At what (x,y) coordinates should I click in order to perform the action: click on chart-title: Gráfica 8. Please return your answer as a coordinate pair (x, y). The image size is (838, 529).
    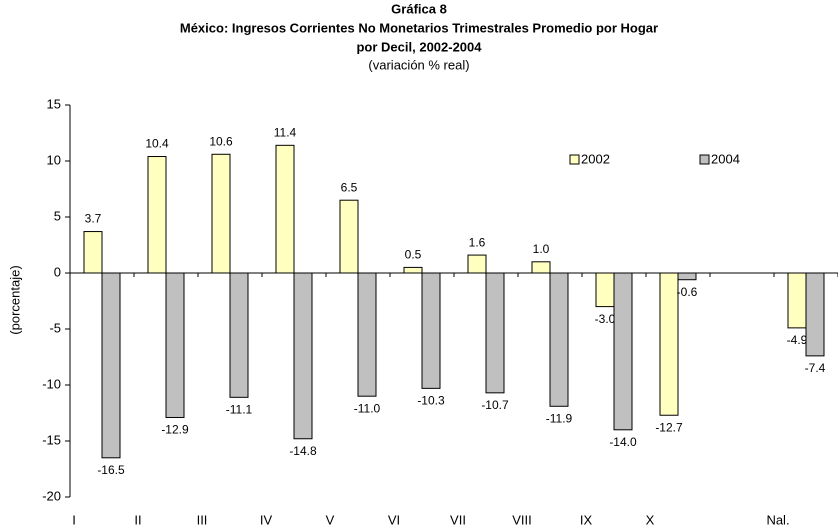
    Looking at the image, I should click on (419, 8).